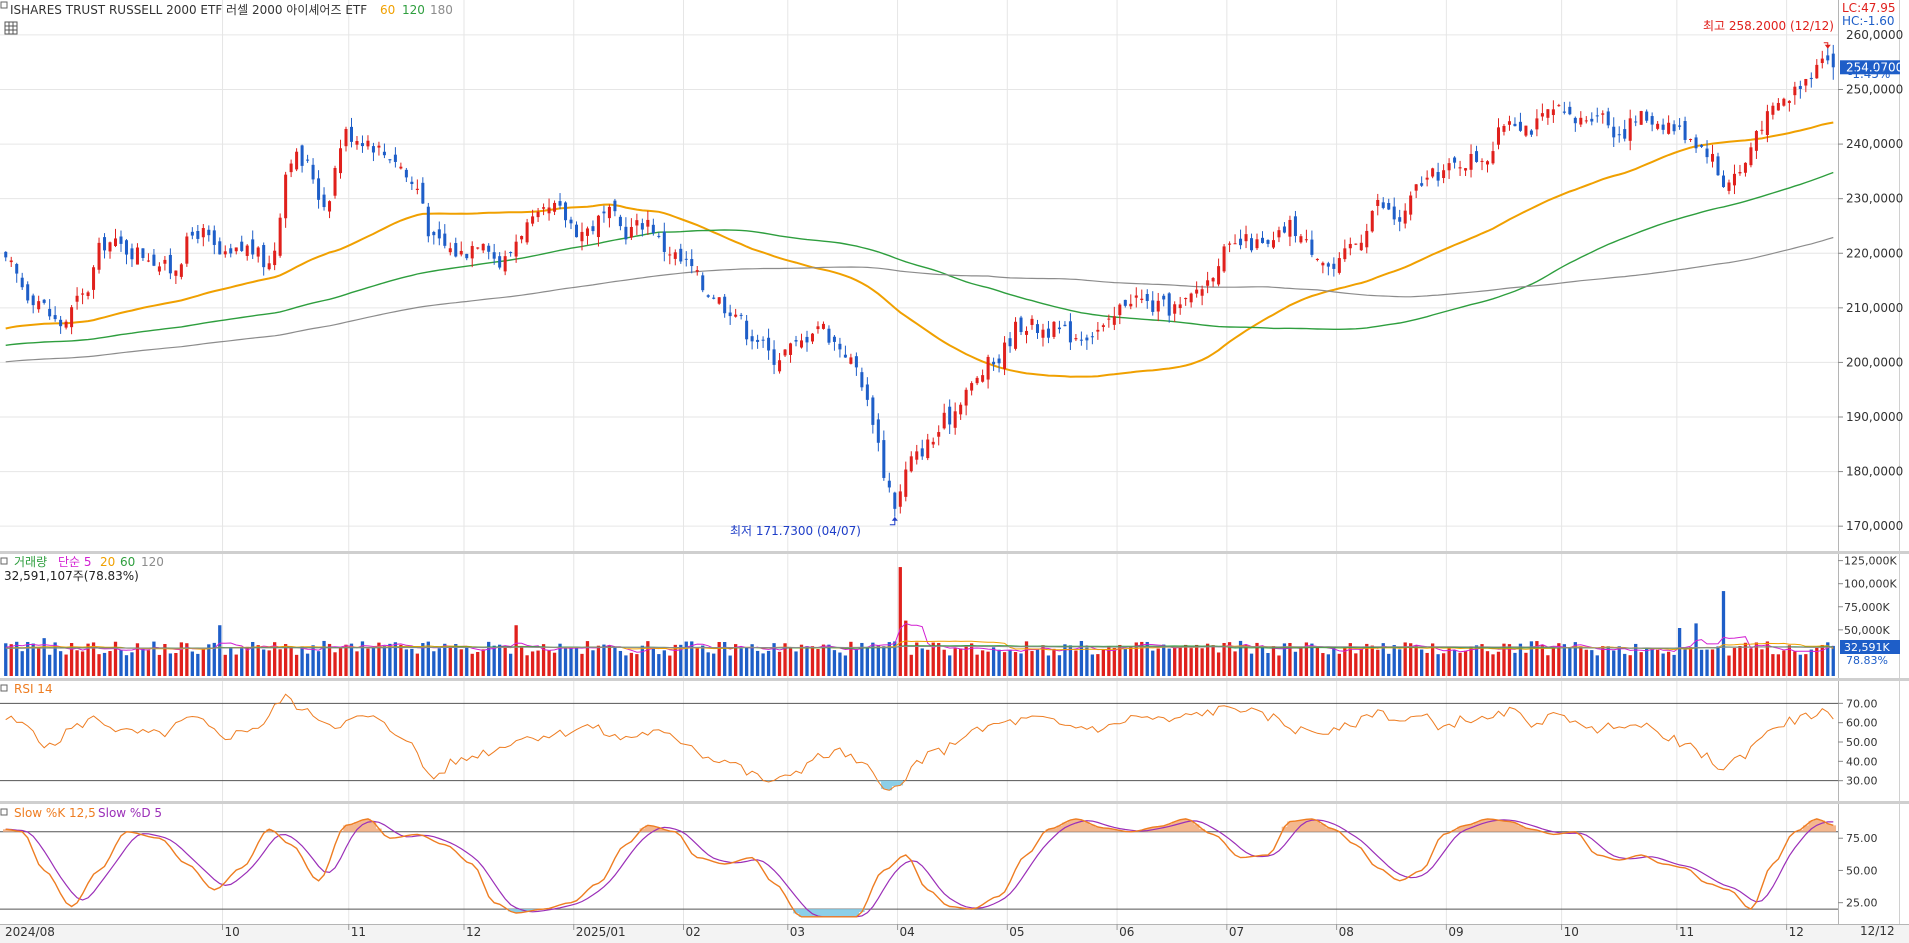  I want to click on stoch-d-label: Slow %D 5, so click(130, 813).